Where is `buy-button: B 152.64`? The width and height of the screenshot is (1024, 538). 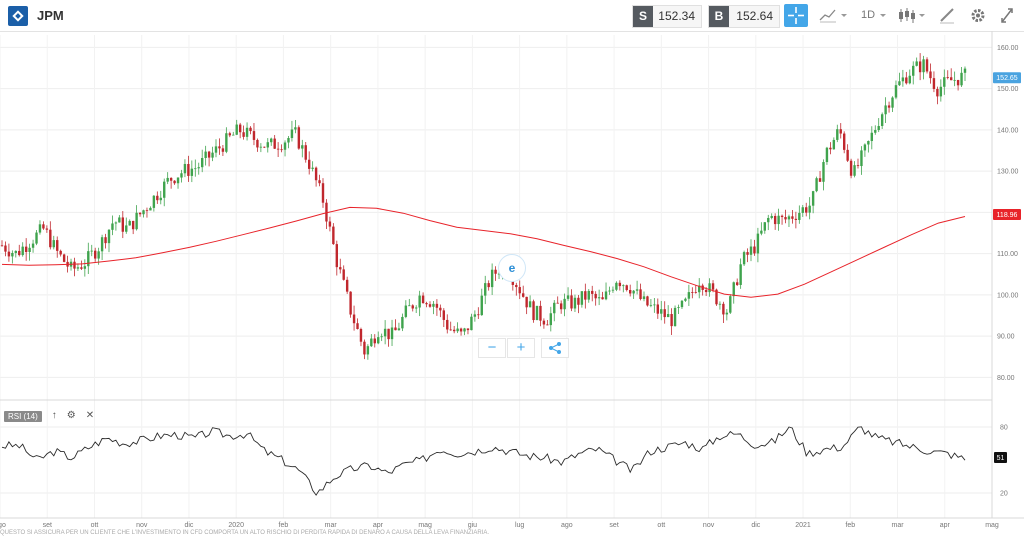 buy-button: B 152.64 is located at coordinates (744, 16).